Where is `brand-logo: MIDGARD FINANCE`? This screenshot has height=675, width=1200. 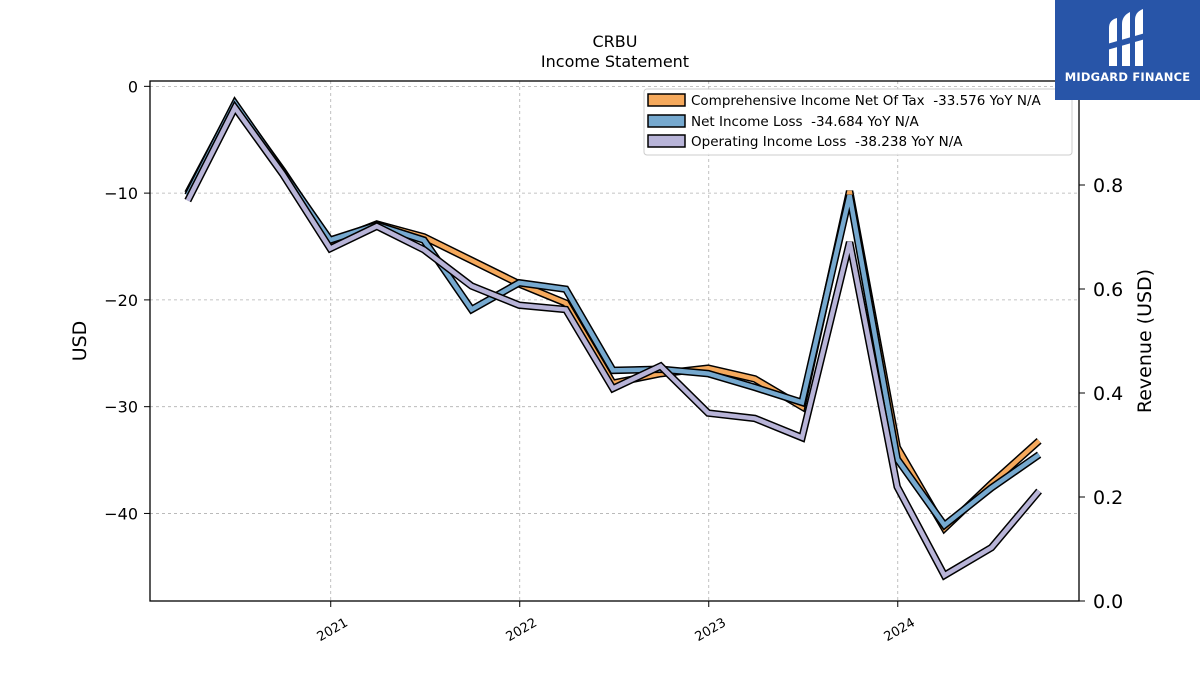
brand-logo: MIDGARD FINANCE is located at coordinates (1127, 50).